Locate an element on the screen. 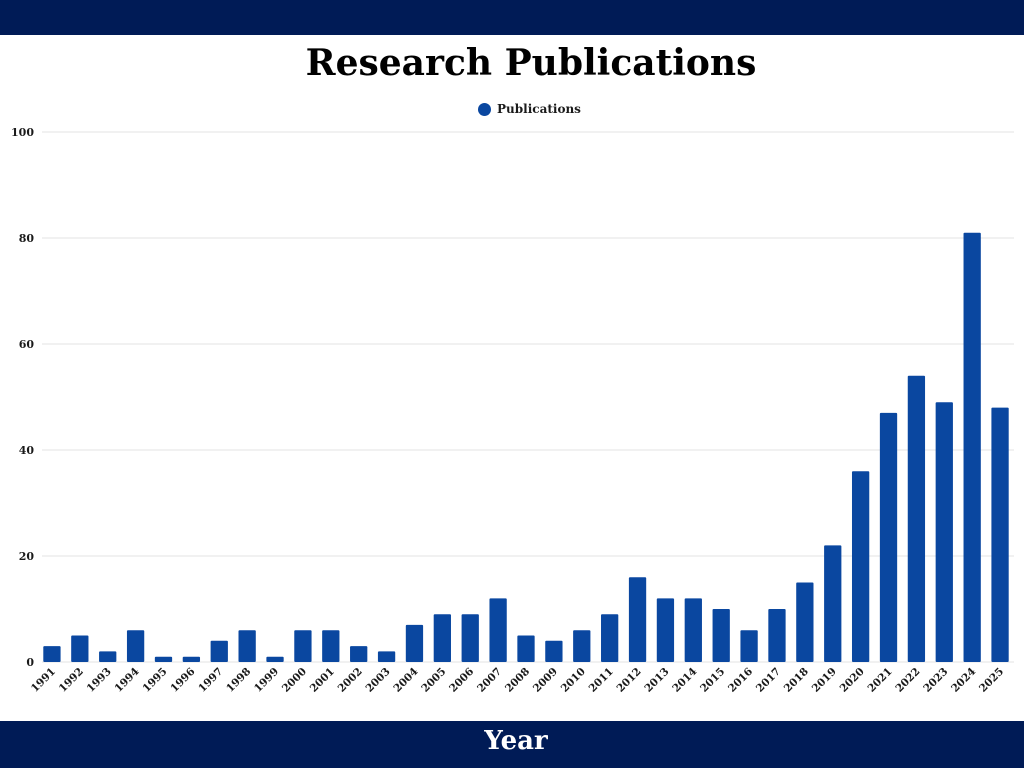 Image resolution: width=1024 pixels, height=768 pixels. bottom-footer-band is located at coordinates (512, 744).